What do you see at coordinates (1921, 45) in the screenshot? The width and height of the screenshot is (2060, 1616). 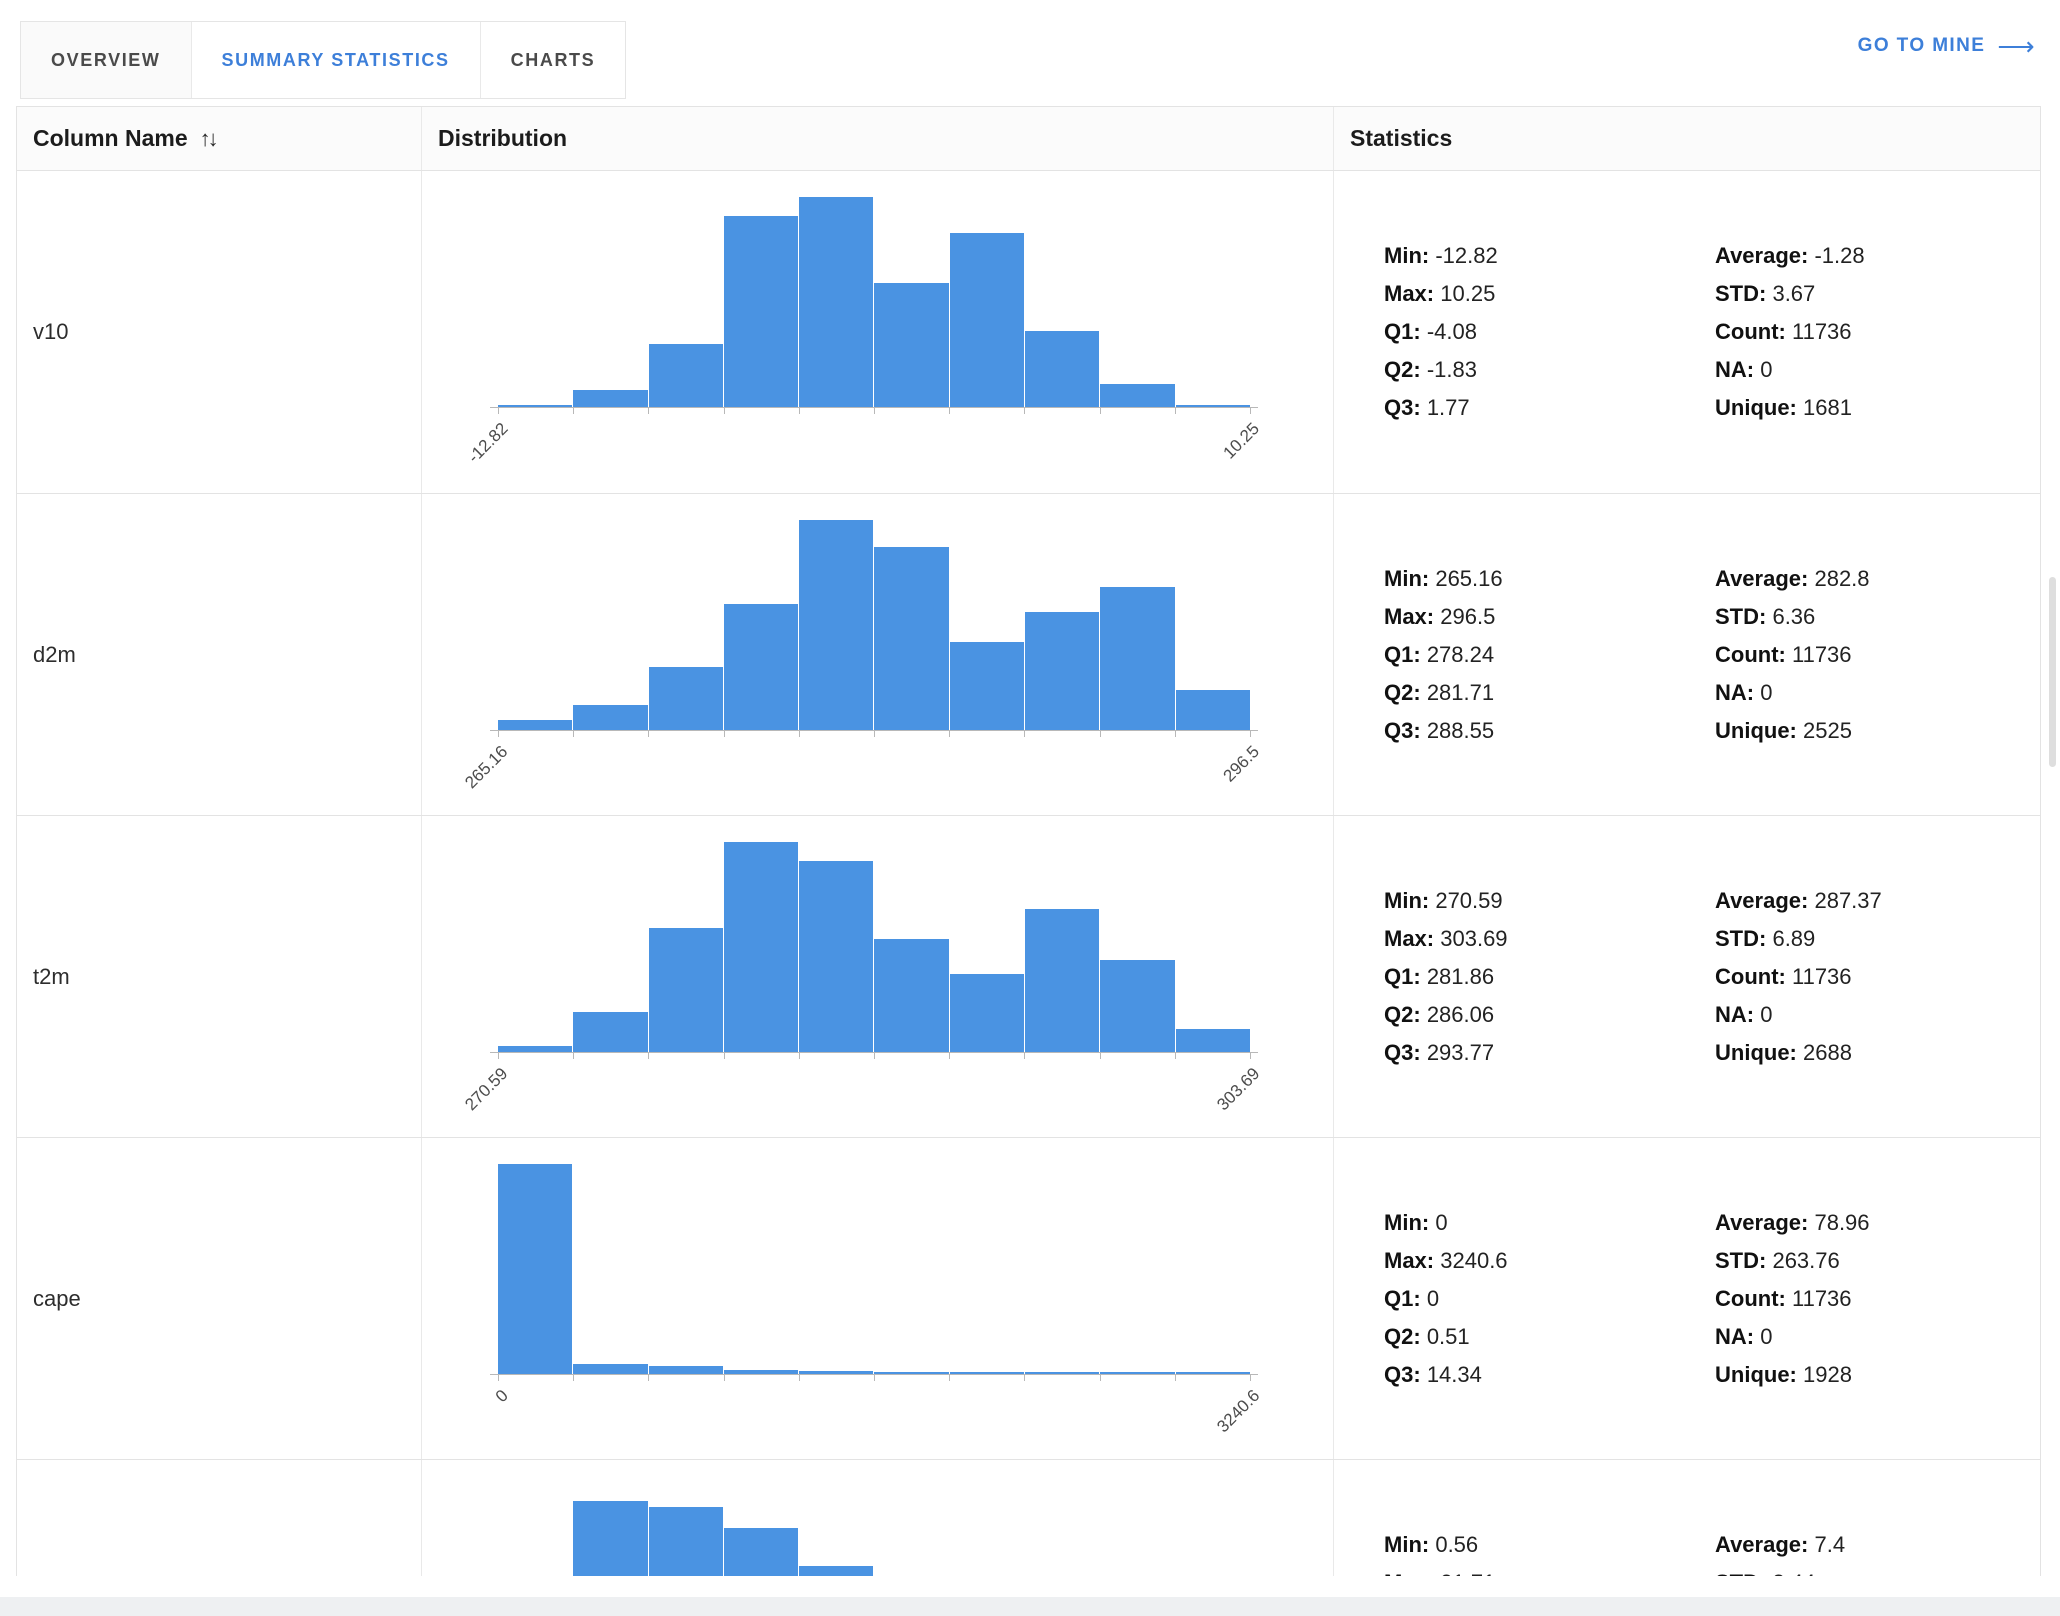 I see `go-to-mine-label: GO TO MINE` at bounding box center [1921, 45].